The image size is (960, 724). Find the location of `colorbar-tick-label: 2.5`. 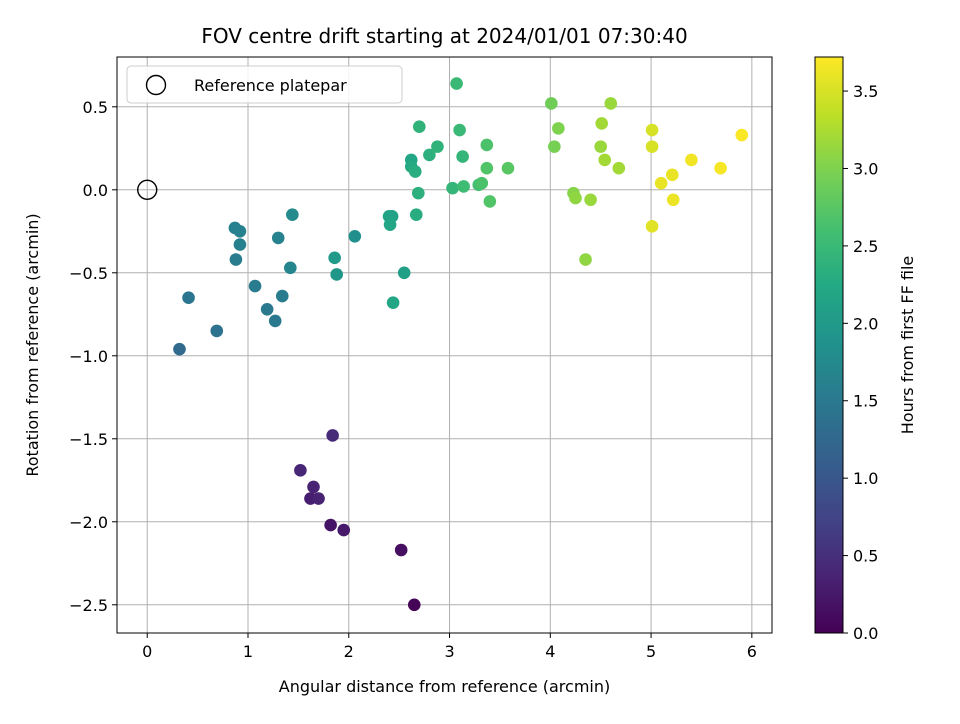

colorbar-tick-label: 2.5 is located at coordinates (865, 246).